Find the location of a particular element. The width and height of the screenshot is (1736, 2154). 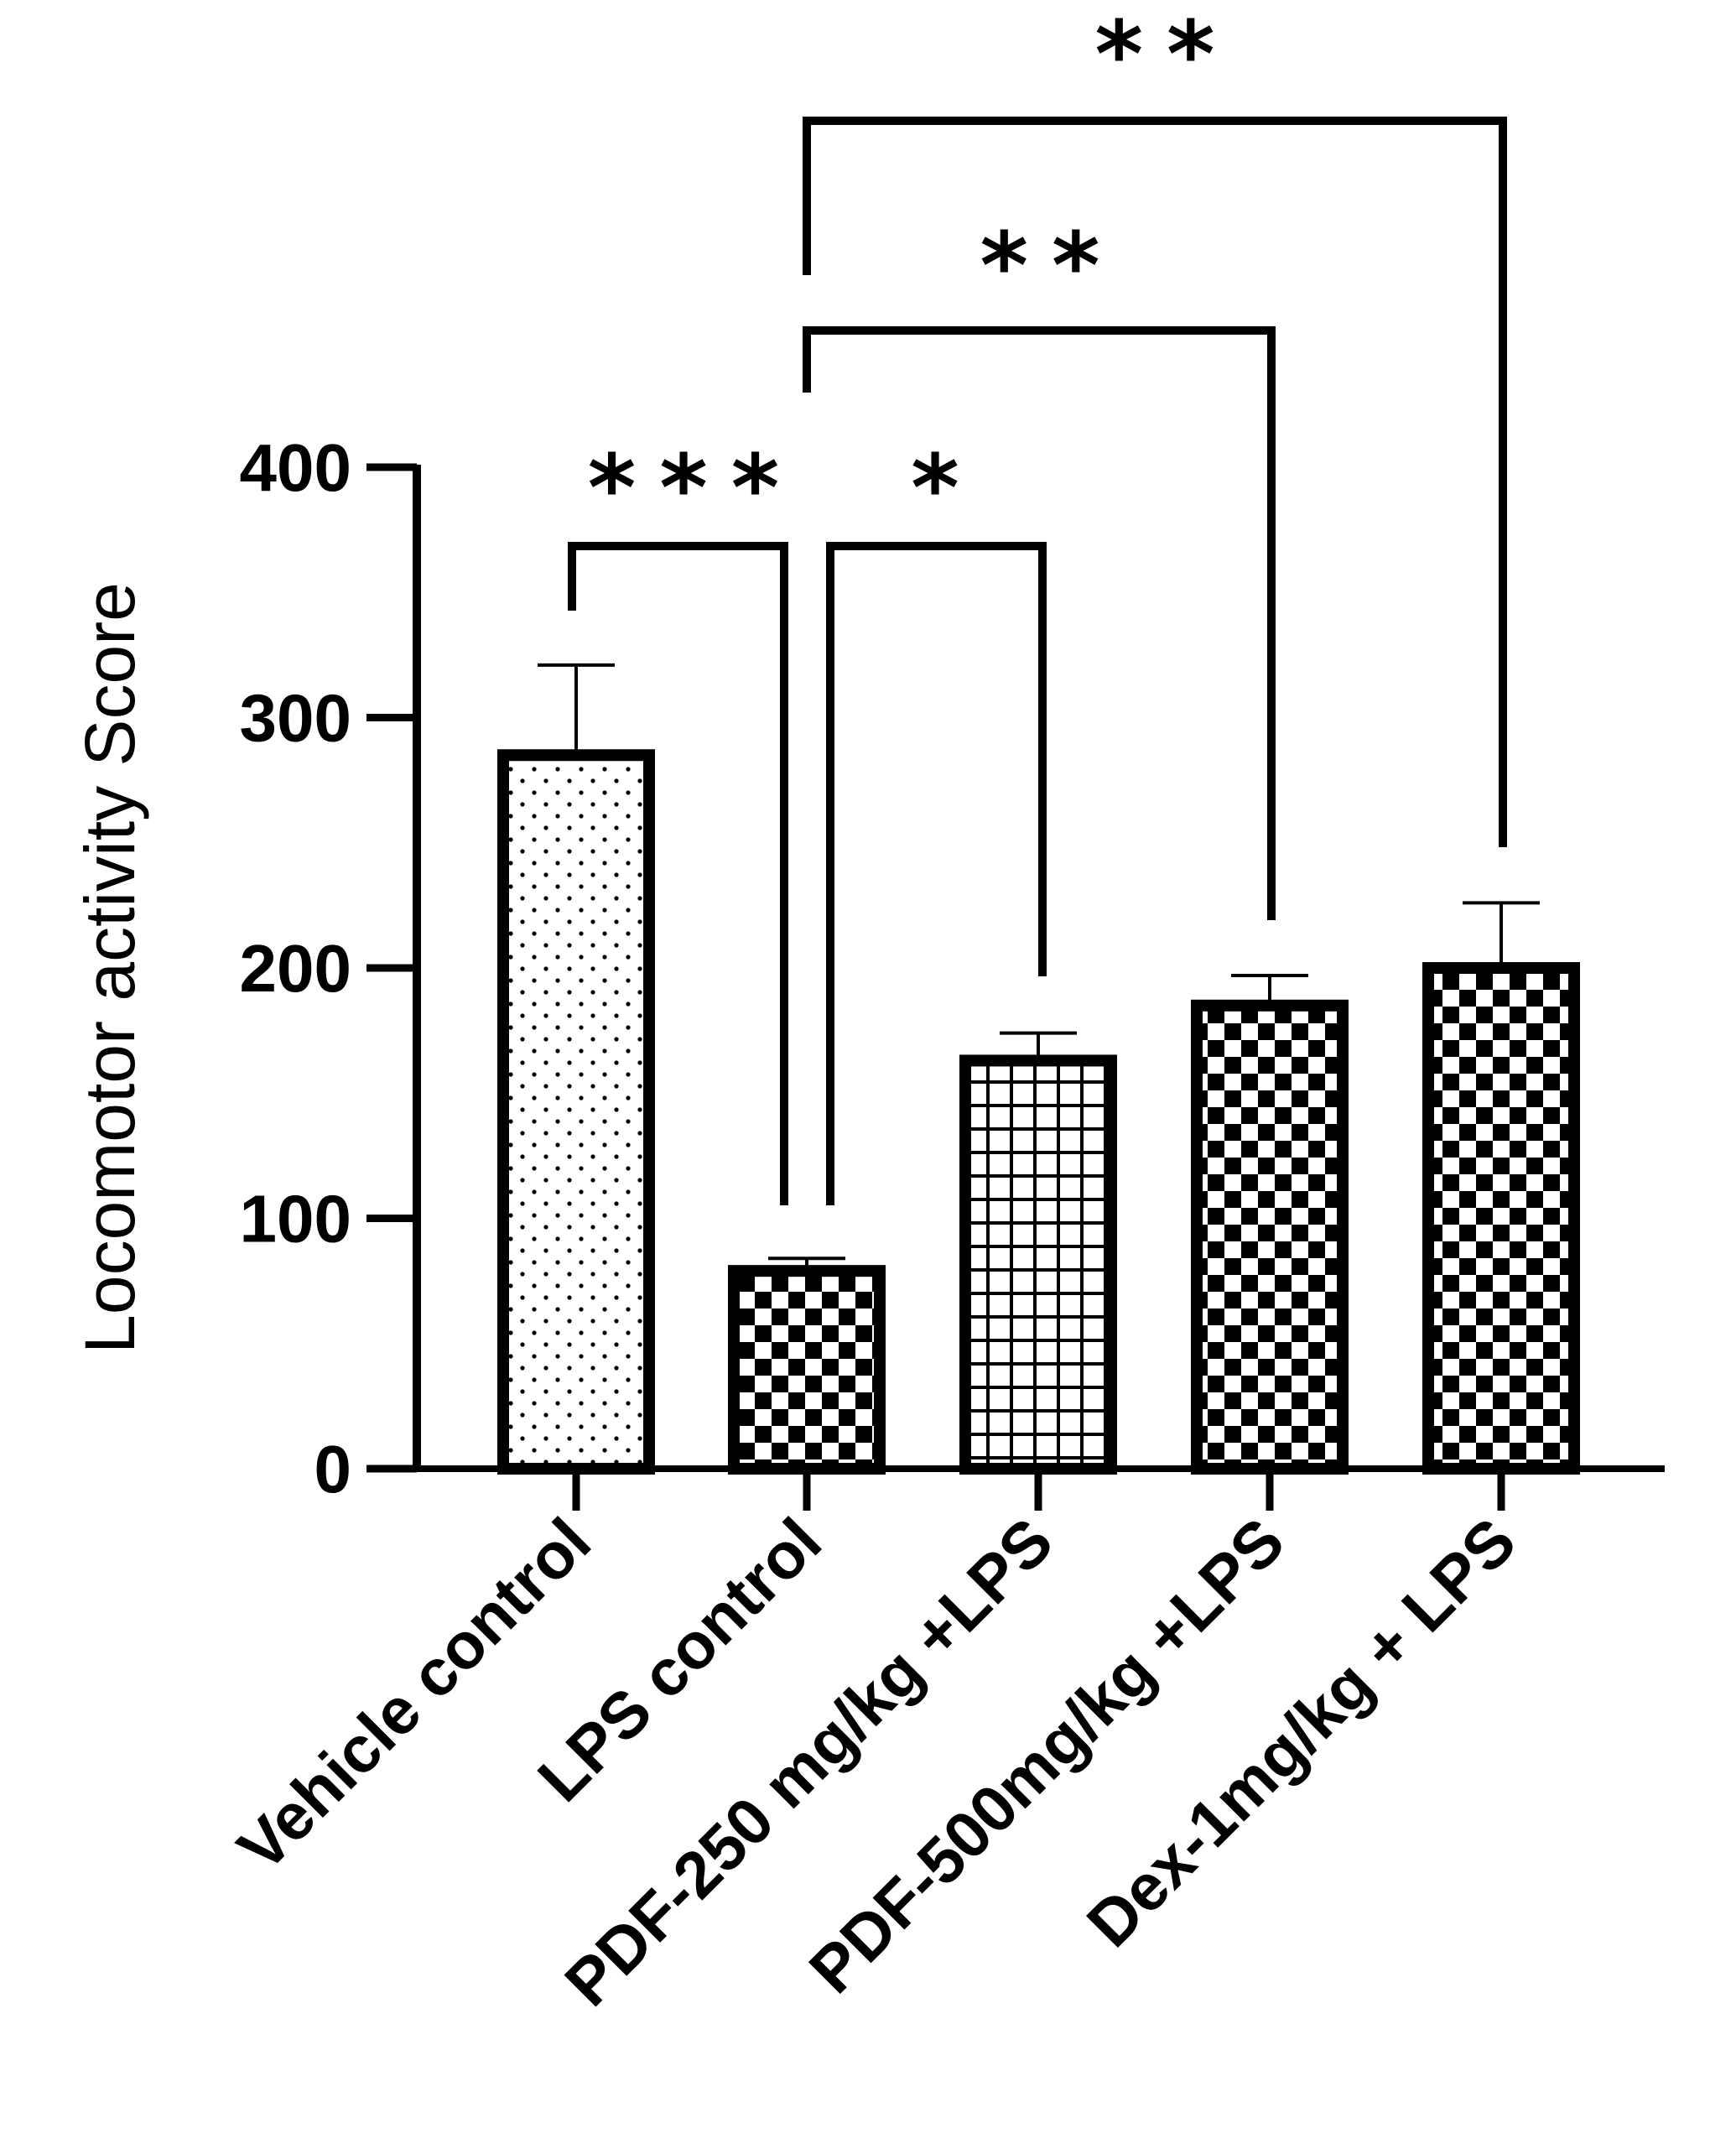

y-axis-label: Locomotor activity Score is located at coordinates (110, 968).